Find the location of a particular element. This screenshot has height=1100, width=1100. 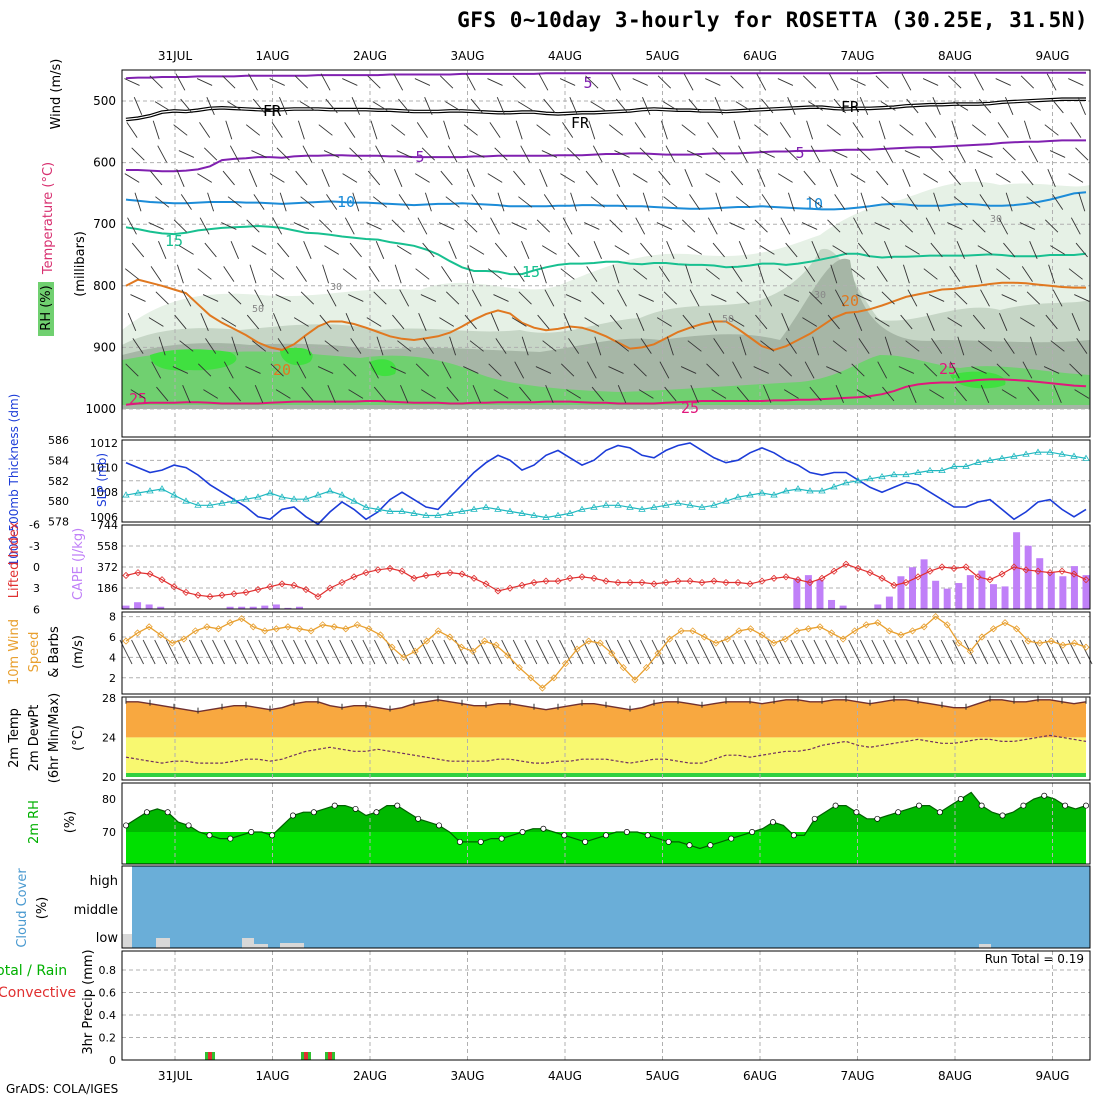

date-tick-top: 3AUG is located at coordinates (468, 56).